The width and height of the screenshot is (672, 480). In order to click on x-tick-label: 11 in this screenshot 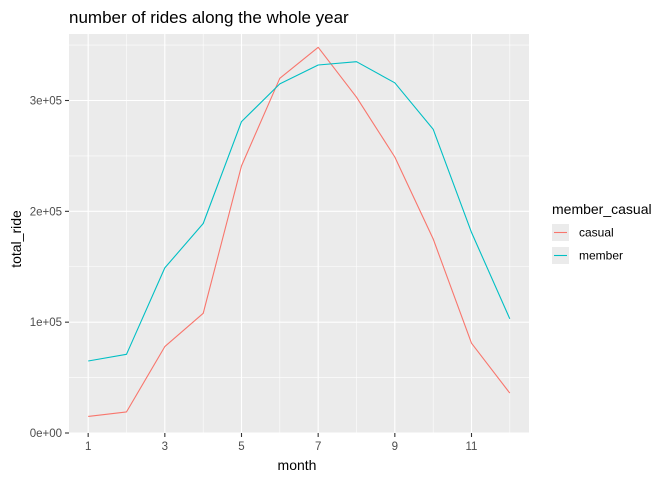, I will do `click(472, 447)`.